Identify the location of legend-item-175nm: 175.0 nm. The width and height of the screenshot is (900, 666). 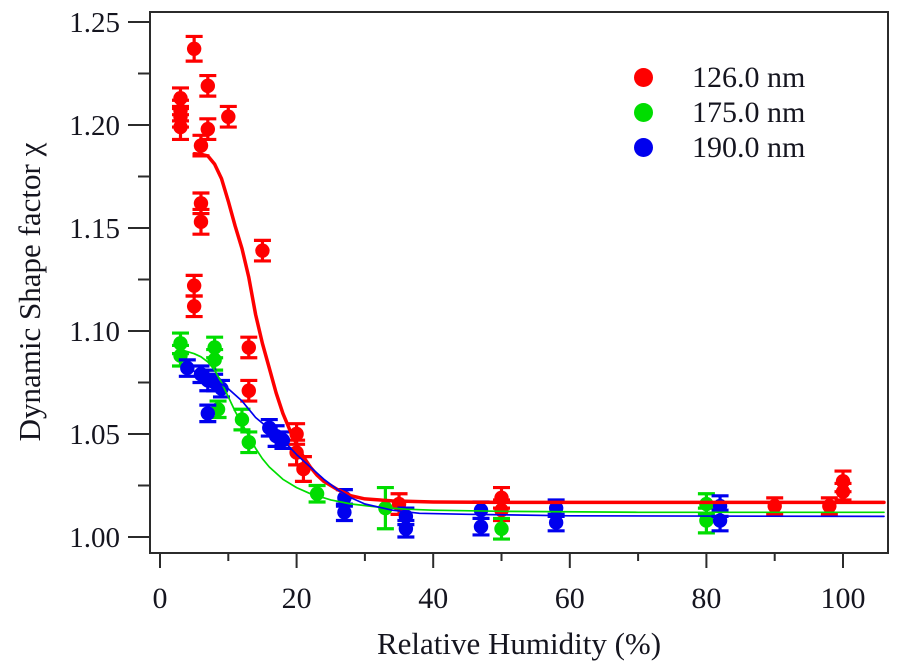
(719, 112).